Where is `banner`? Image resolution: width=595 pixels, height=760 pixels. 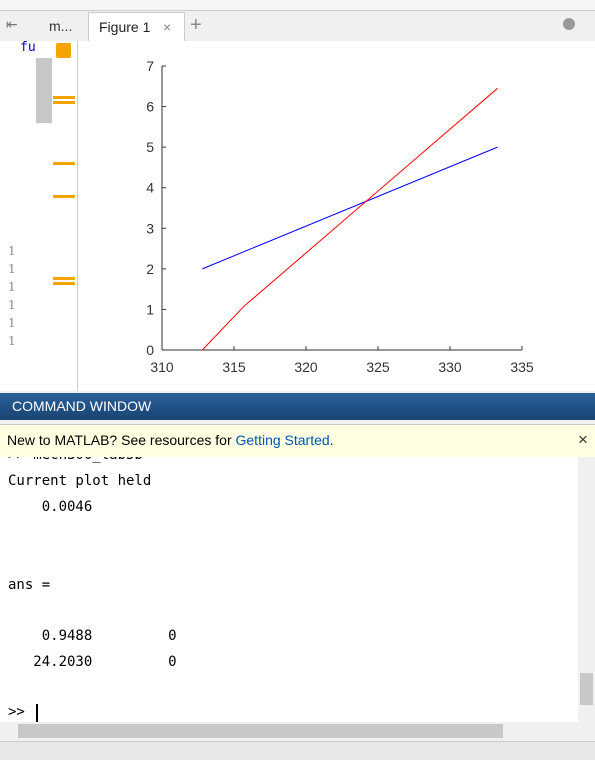
banner is located at coordinates (297, 441).